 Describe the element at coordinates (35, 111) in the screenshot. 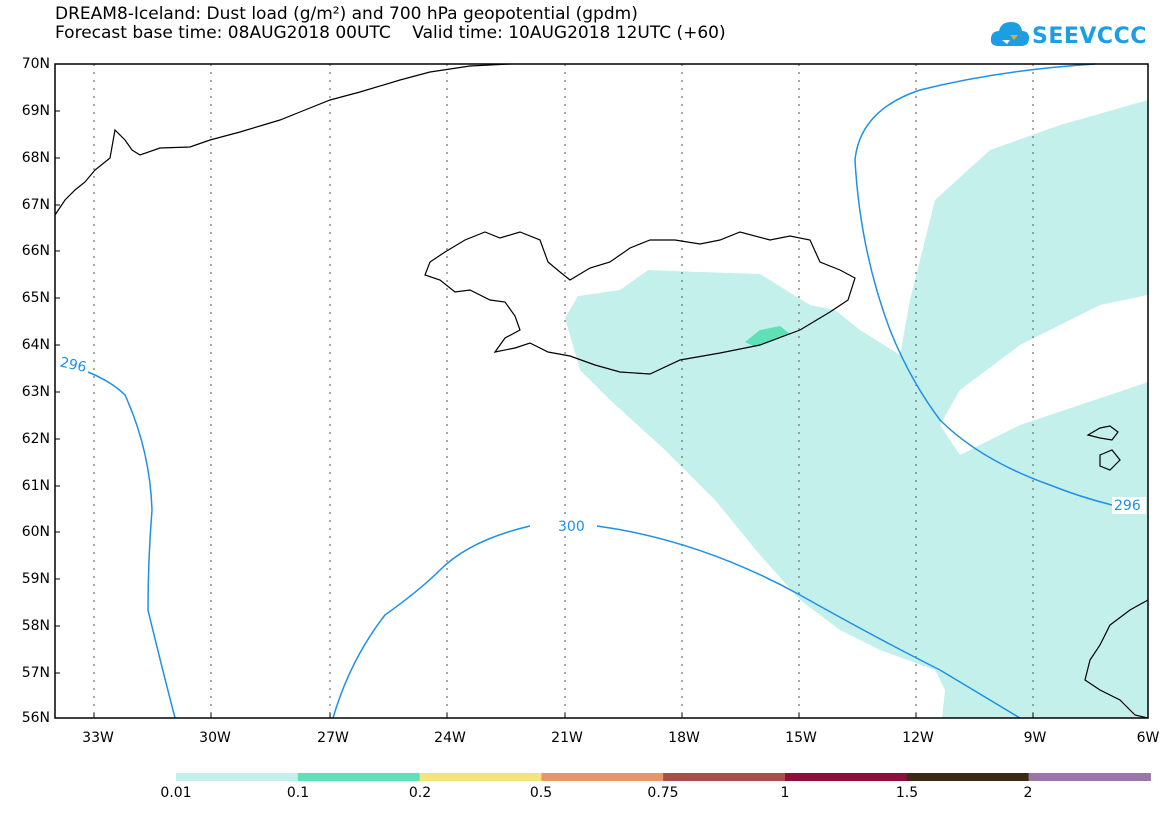

I see `lat-label: 69N` at that location.